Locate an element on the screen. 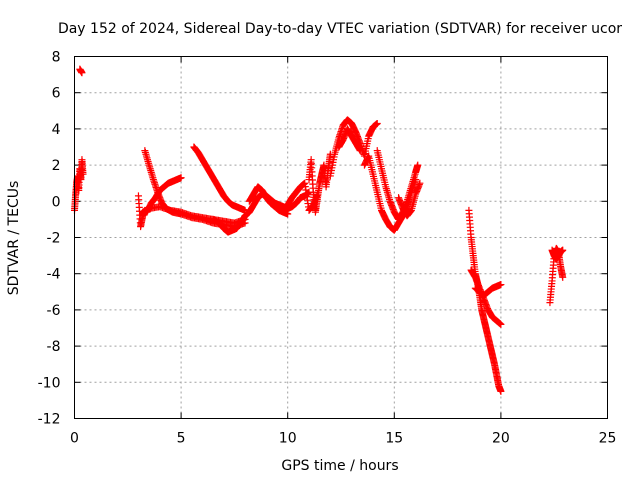 Image resolution: width=640 pixels, height=480 pixels. series-arc-l is located at coordinates (353, 148).